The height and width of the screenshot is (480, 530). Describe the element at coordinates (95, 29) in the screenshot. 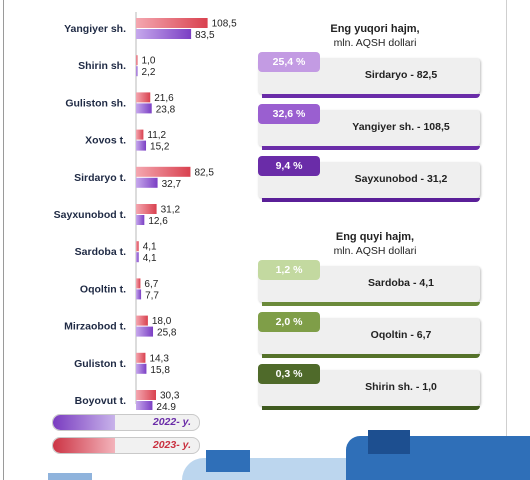

I see `category-label: Yangiyer sh.` at that location.